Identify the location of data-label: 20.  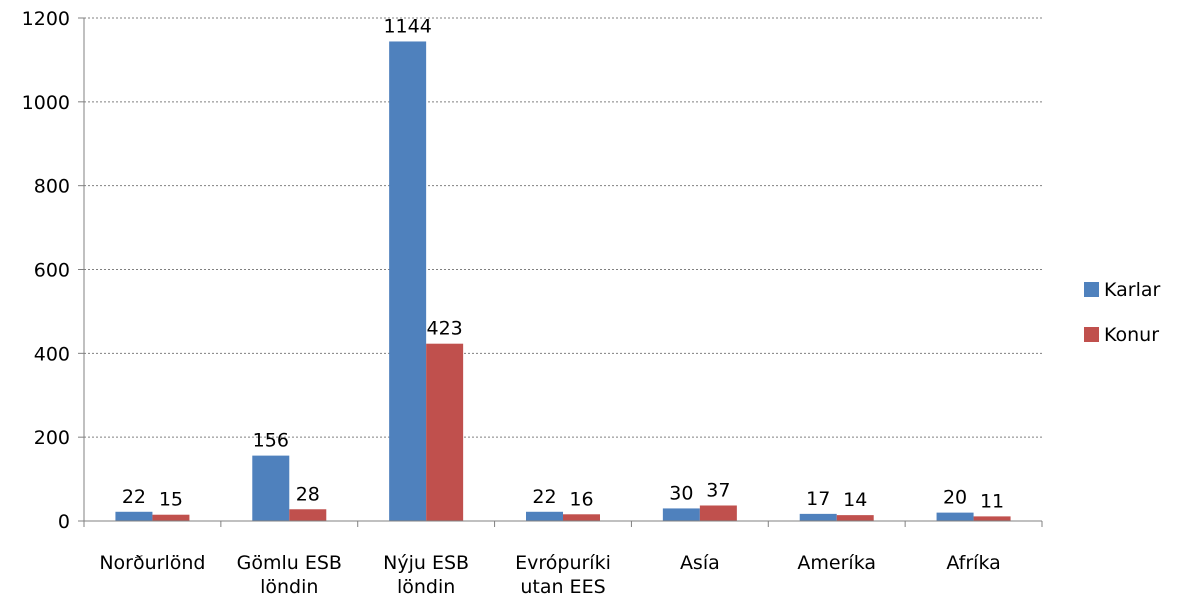
(955, 498).